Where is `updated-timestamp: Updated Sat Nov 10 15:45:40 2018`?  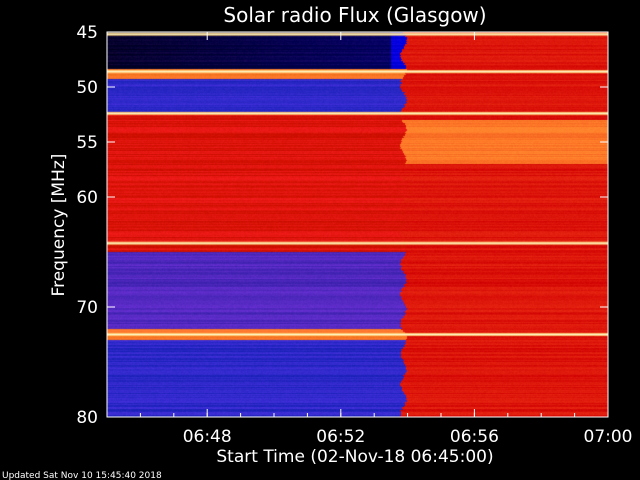
updated-timestamp: Updated Sat Nov 10 15:45:40 2018 is located at coordinates (82, 475).